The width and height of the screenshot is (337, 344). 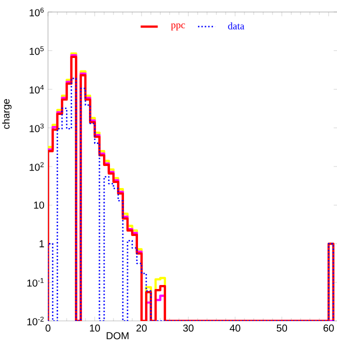 I want to click on x-tick-label: 30, so click(x=188, y=328).